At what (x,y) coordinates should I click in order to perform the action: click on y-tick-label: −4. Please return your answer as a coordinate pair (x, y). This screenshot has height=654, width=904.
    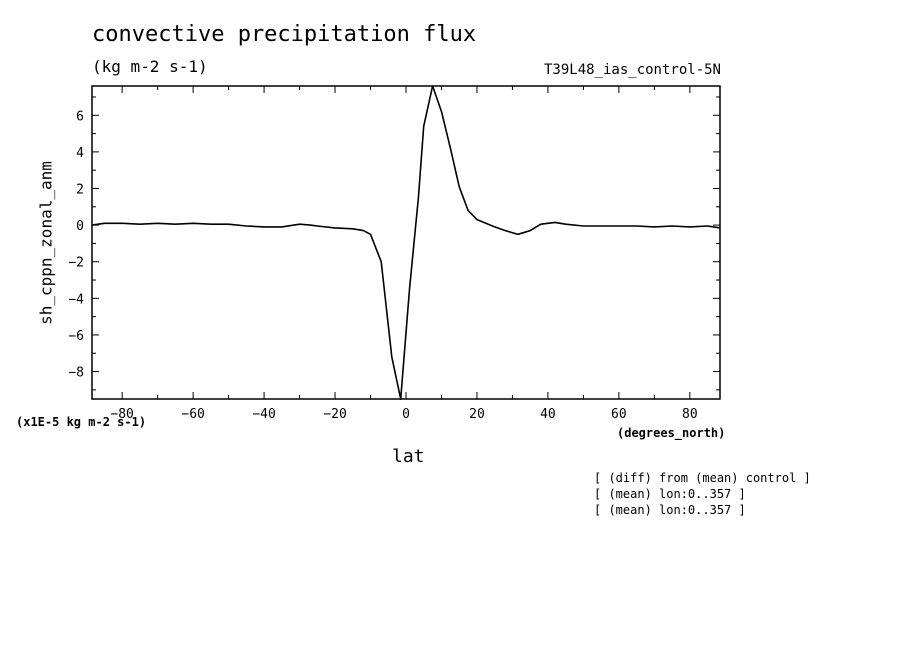
    Looking at the image, I should click on (76, 299).